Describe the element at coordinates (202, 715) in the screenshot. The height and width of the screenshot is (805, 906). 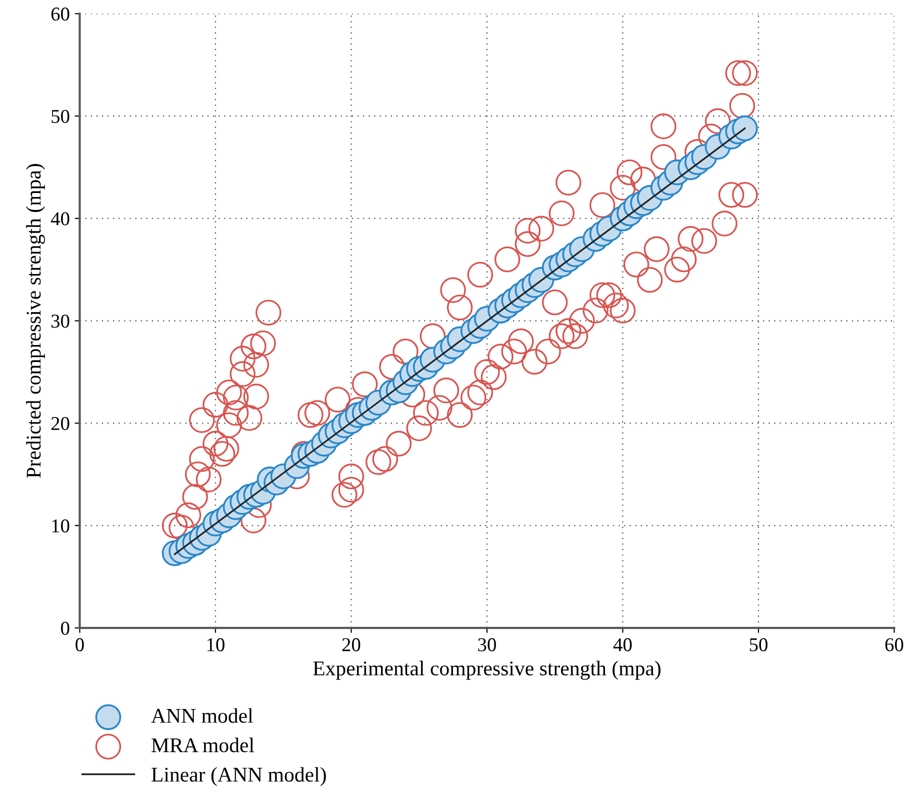
I see `legend-label: ANN model` at that location.